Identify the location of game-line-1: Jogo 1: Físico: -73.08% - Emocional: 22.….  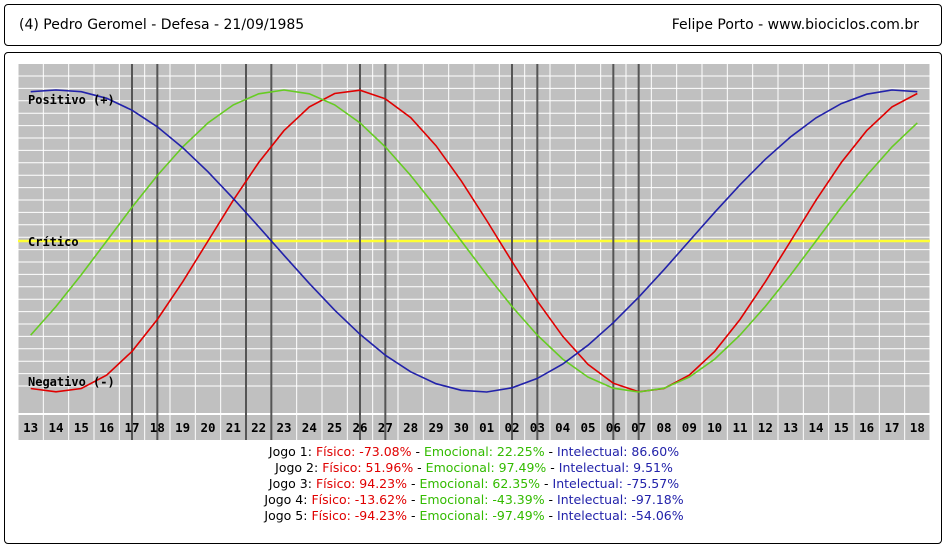
(474, 452).